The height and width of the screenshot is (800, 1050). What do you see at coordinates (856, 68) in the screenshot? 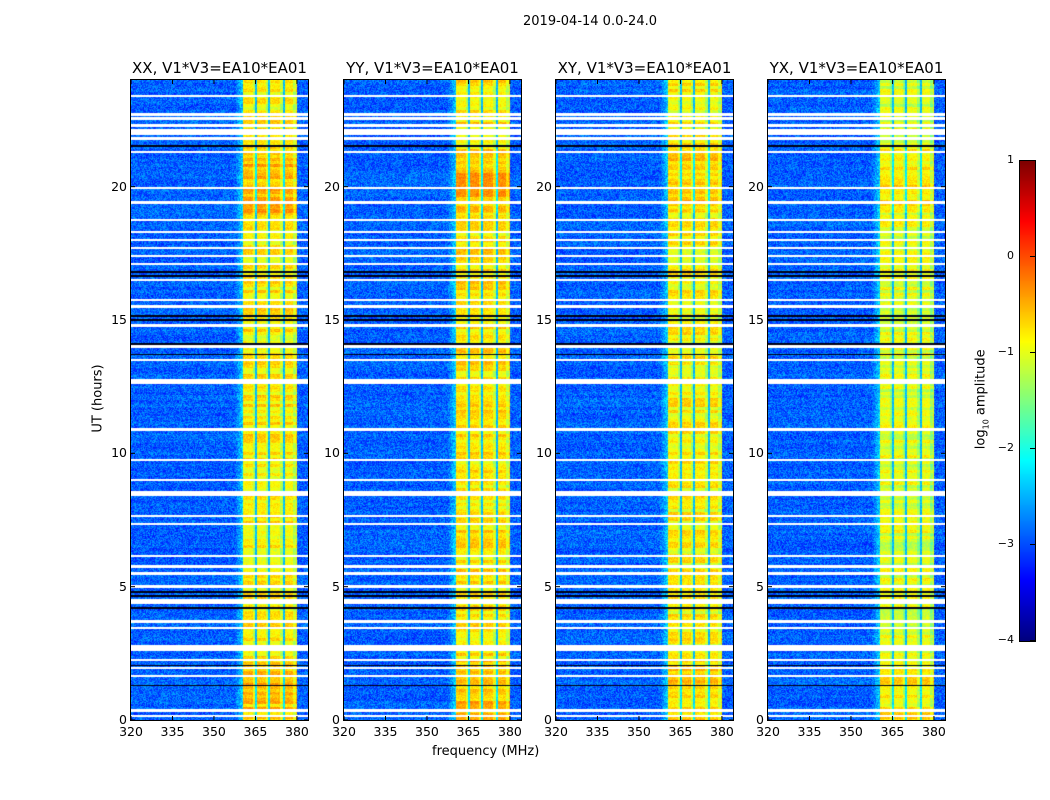
I see `panel-title: YX, V1*V3=EA10*EA01` at bounding box center [856, 68].